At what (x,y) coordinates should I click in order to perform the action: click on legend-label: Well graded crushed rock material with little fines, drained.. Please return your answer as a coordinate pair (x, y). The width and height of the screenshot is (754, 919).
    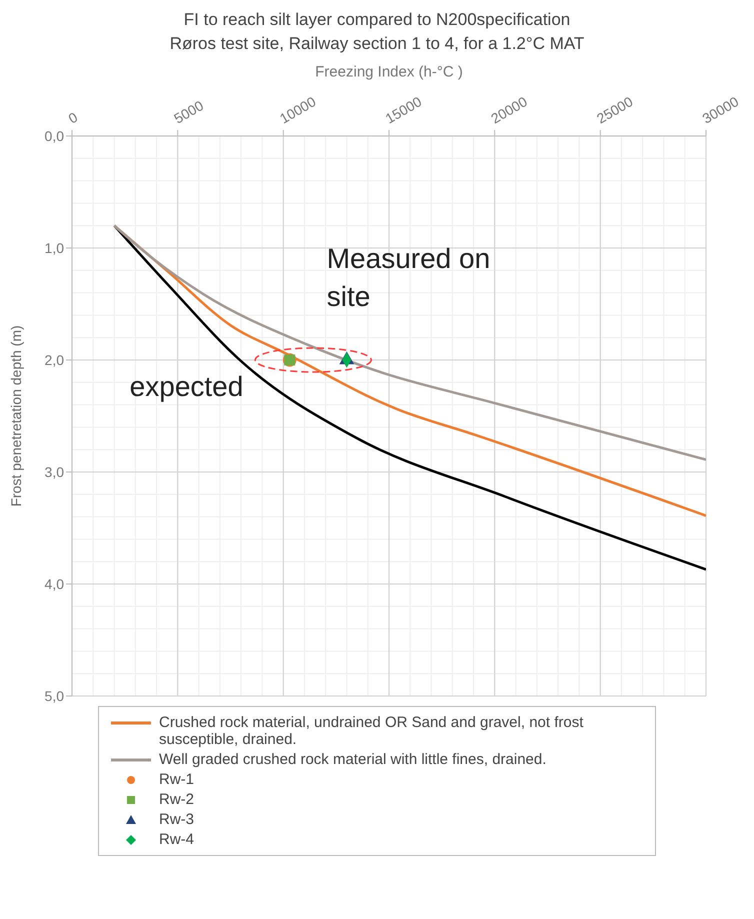
    Looking at the image, I should click on (352, 759).